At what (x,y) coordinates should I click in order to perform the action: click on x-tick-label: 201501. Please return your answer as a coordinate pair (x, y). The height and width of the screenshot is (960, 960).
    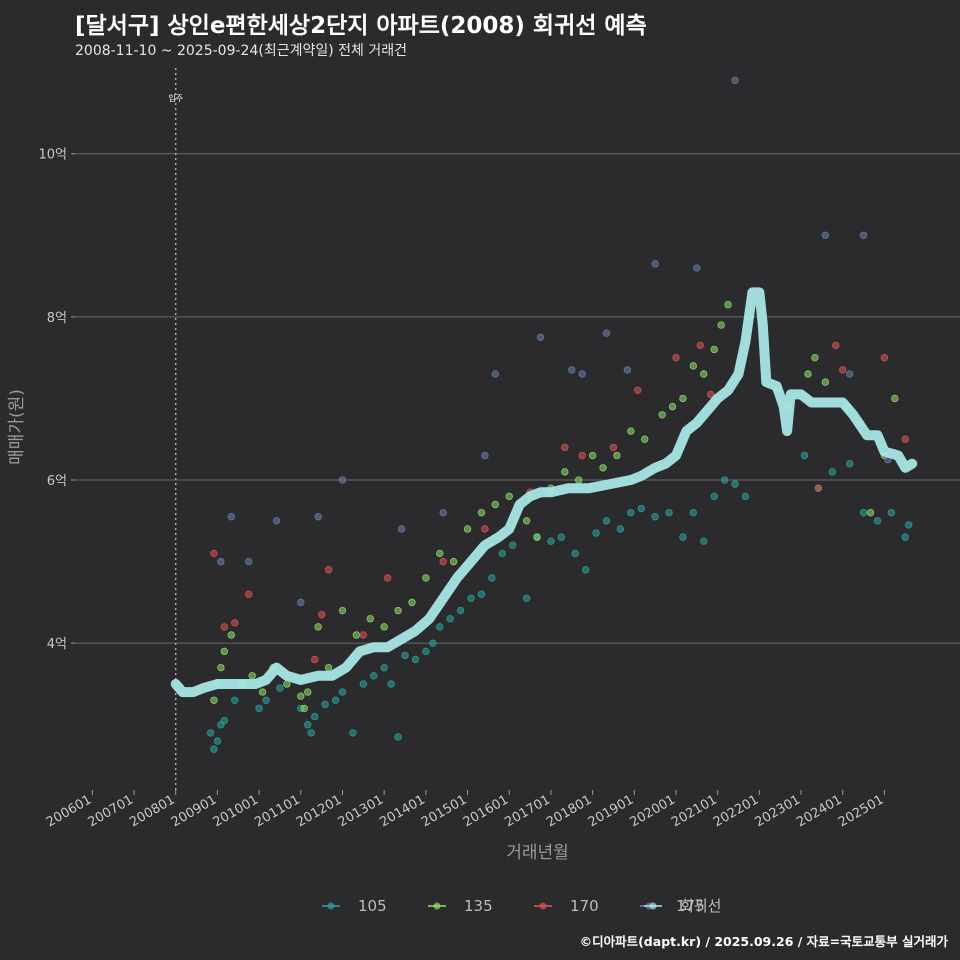
    Looking at the image, I should click on (444, 811).